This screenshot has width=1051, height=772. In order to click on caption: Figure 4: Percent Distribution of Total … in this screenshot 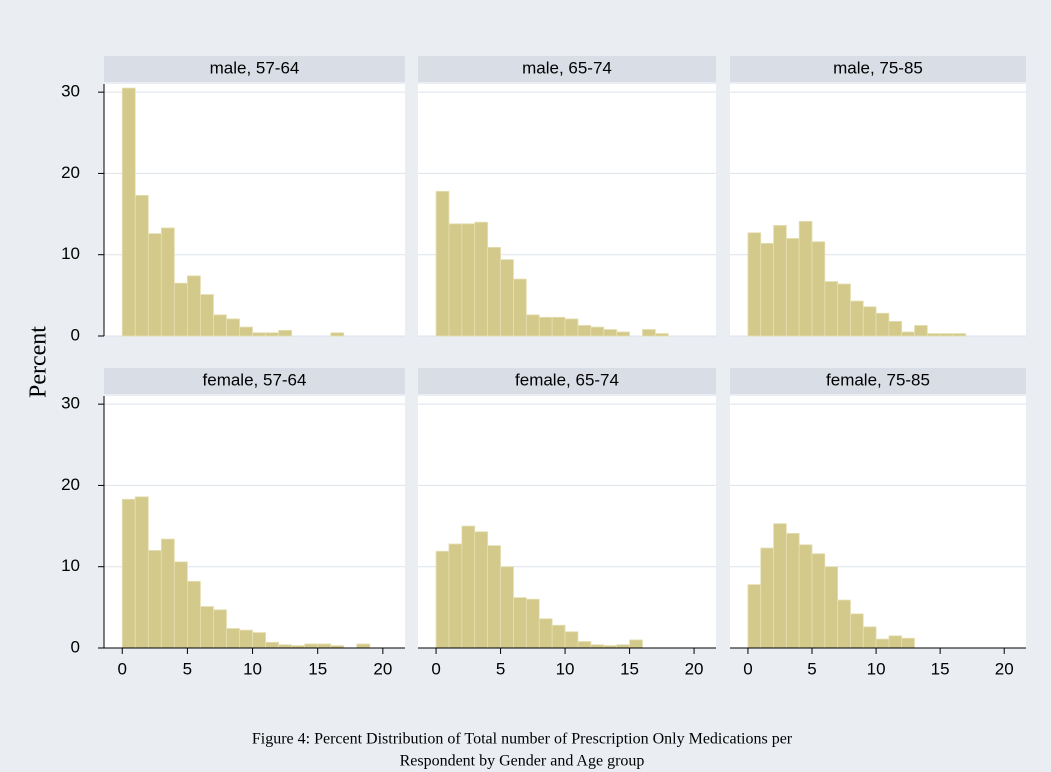, I will do `click(522, 739)`.